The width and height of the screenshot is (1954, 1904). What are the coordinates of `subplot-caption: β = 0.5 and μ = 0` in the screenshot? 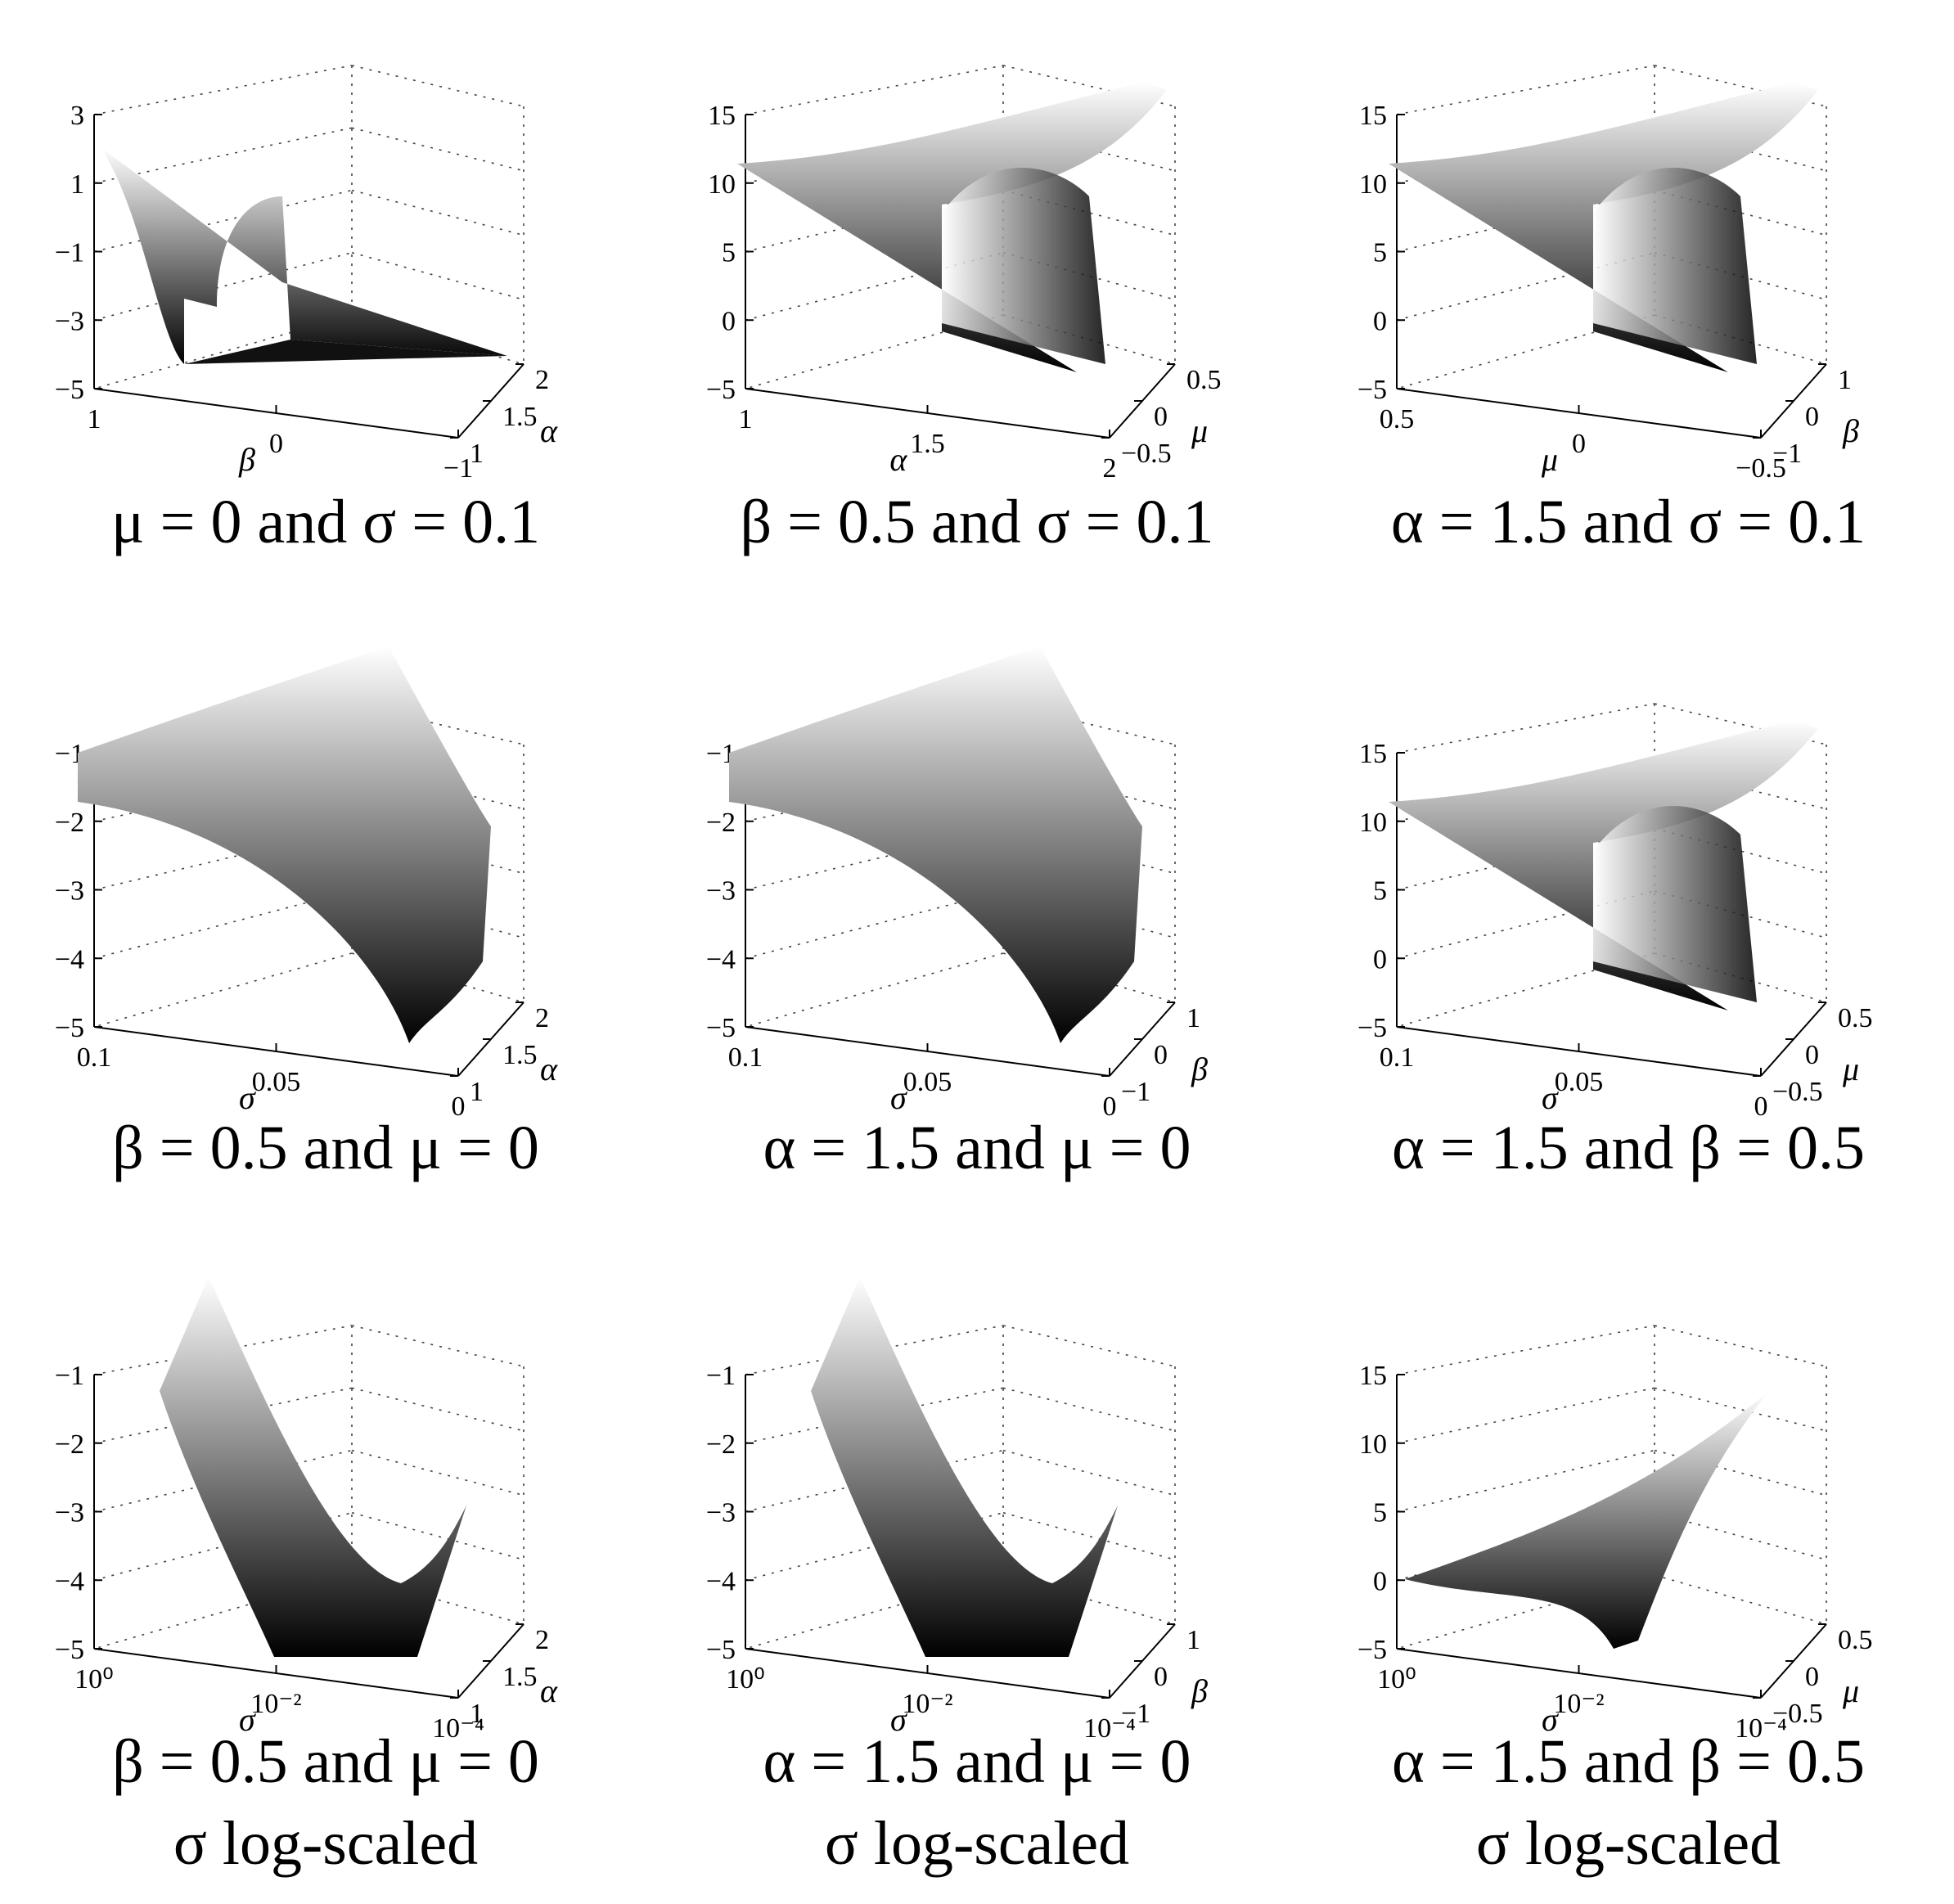 It's located at (325, 1761).